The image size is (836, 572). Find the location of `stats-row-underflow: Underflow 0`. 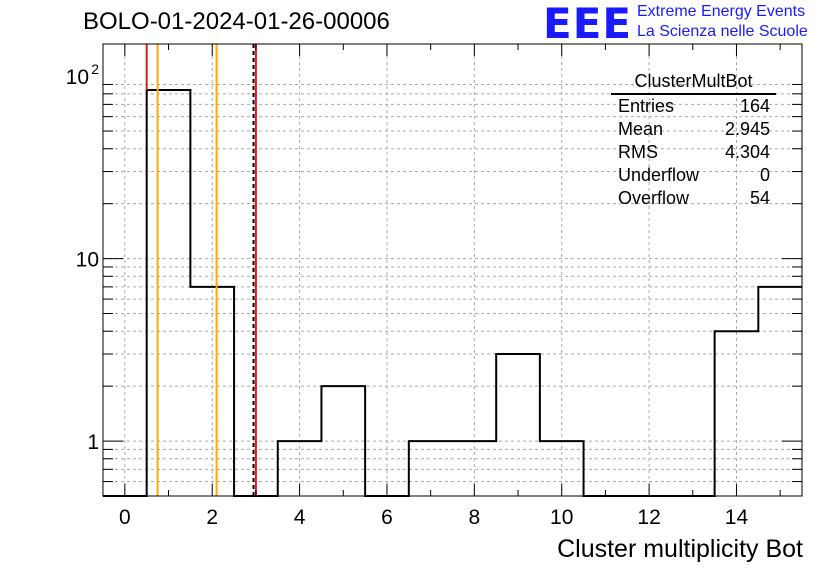

stats-row-underflow: Underflow 0 is located at coordinates (693, 175).